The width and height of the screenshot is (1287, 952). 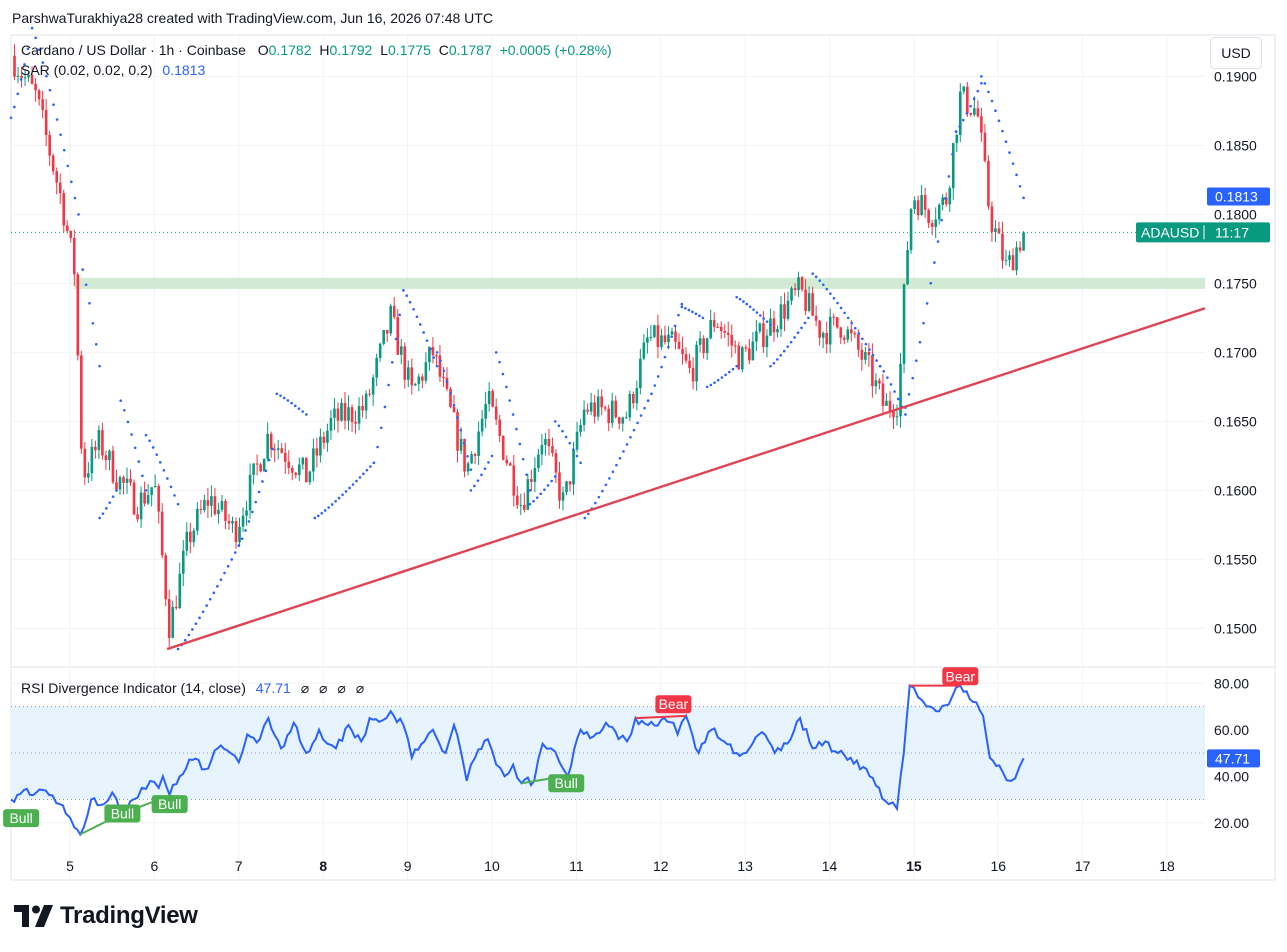 I want to click on ticker-badge-countdown: 11:17, so click(x=1232, y=232).